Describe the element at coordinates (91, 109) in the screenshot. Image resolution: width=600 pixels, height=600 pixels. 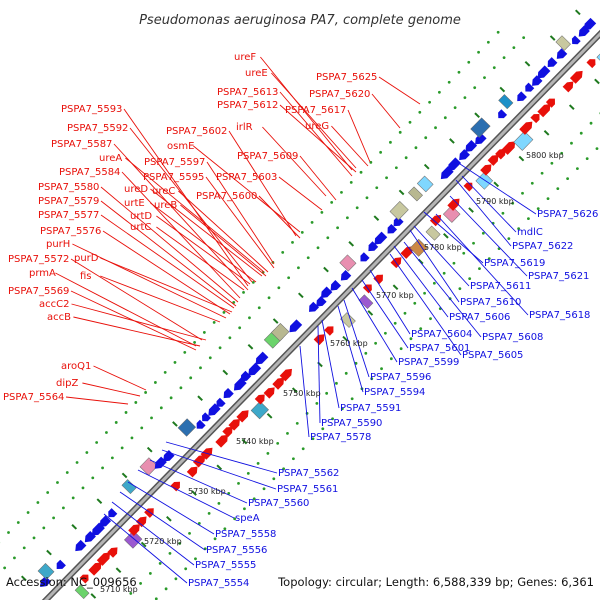
I see `forward-gene-label: PSPA7_5593` at that location.